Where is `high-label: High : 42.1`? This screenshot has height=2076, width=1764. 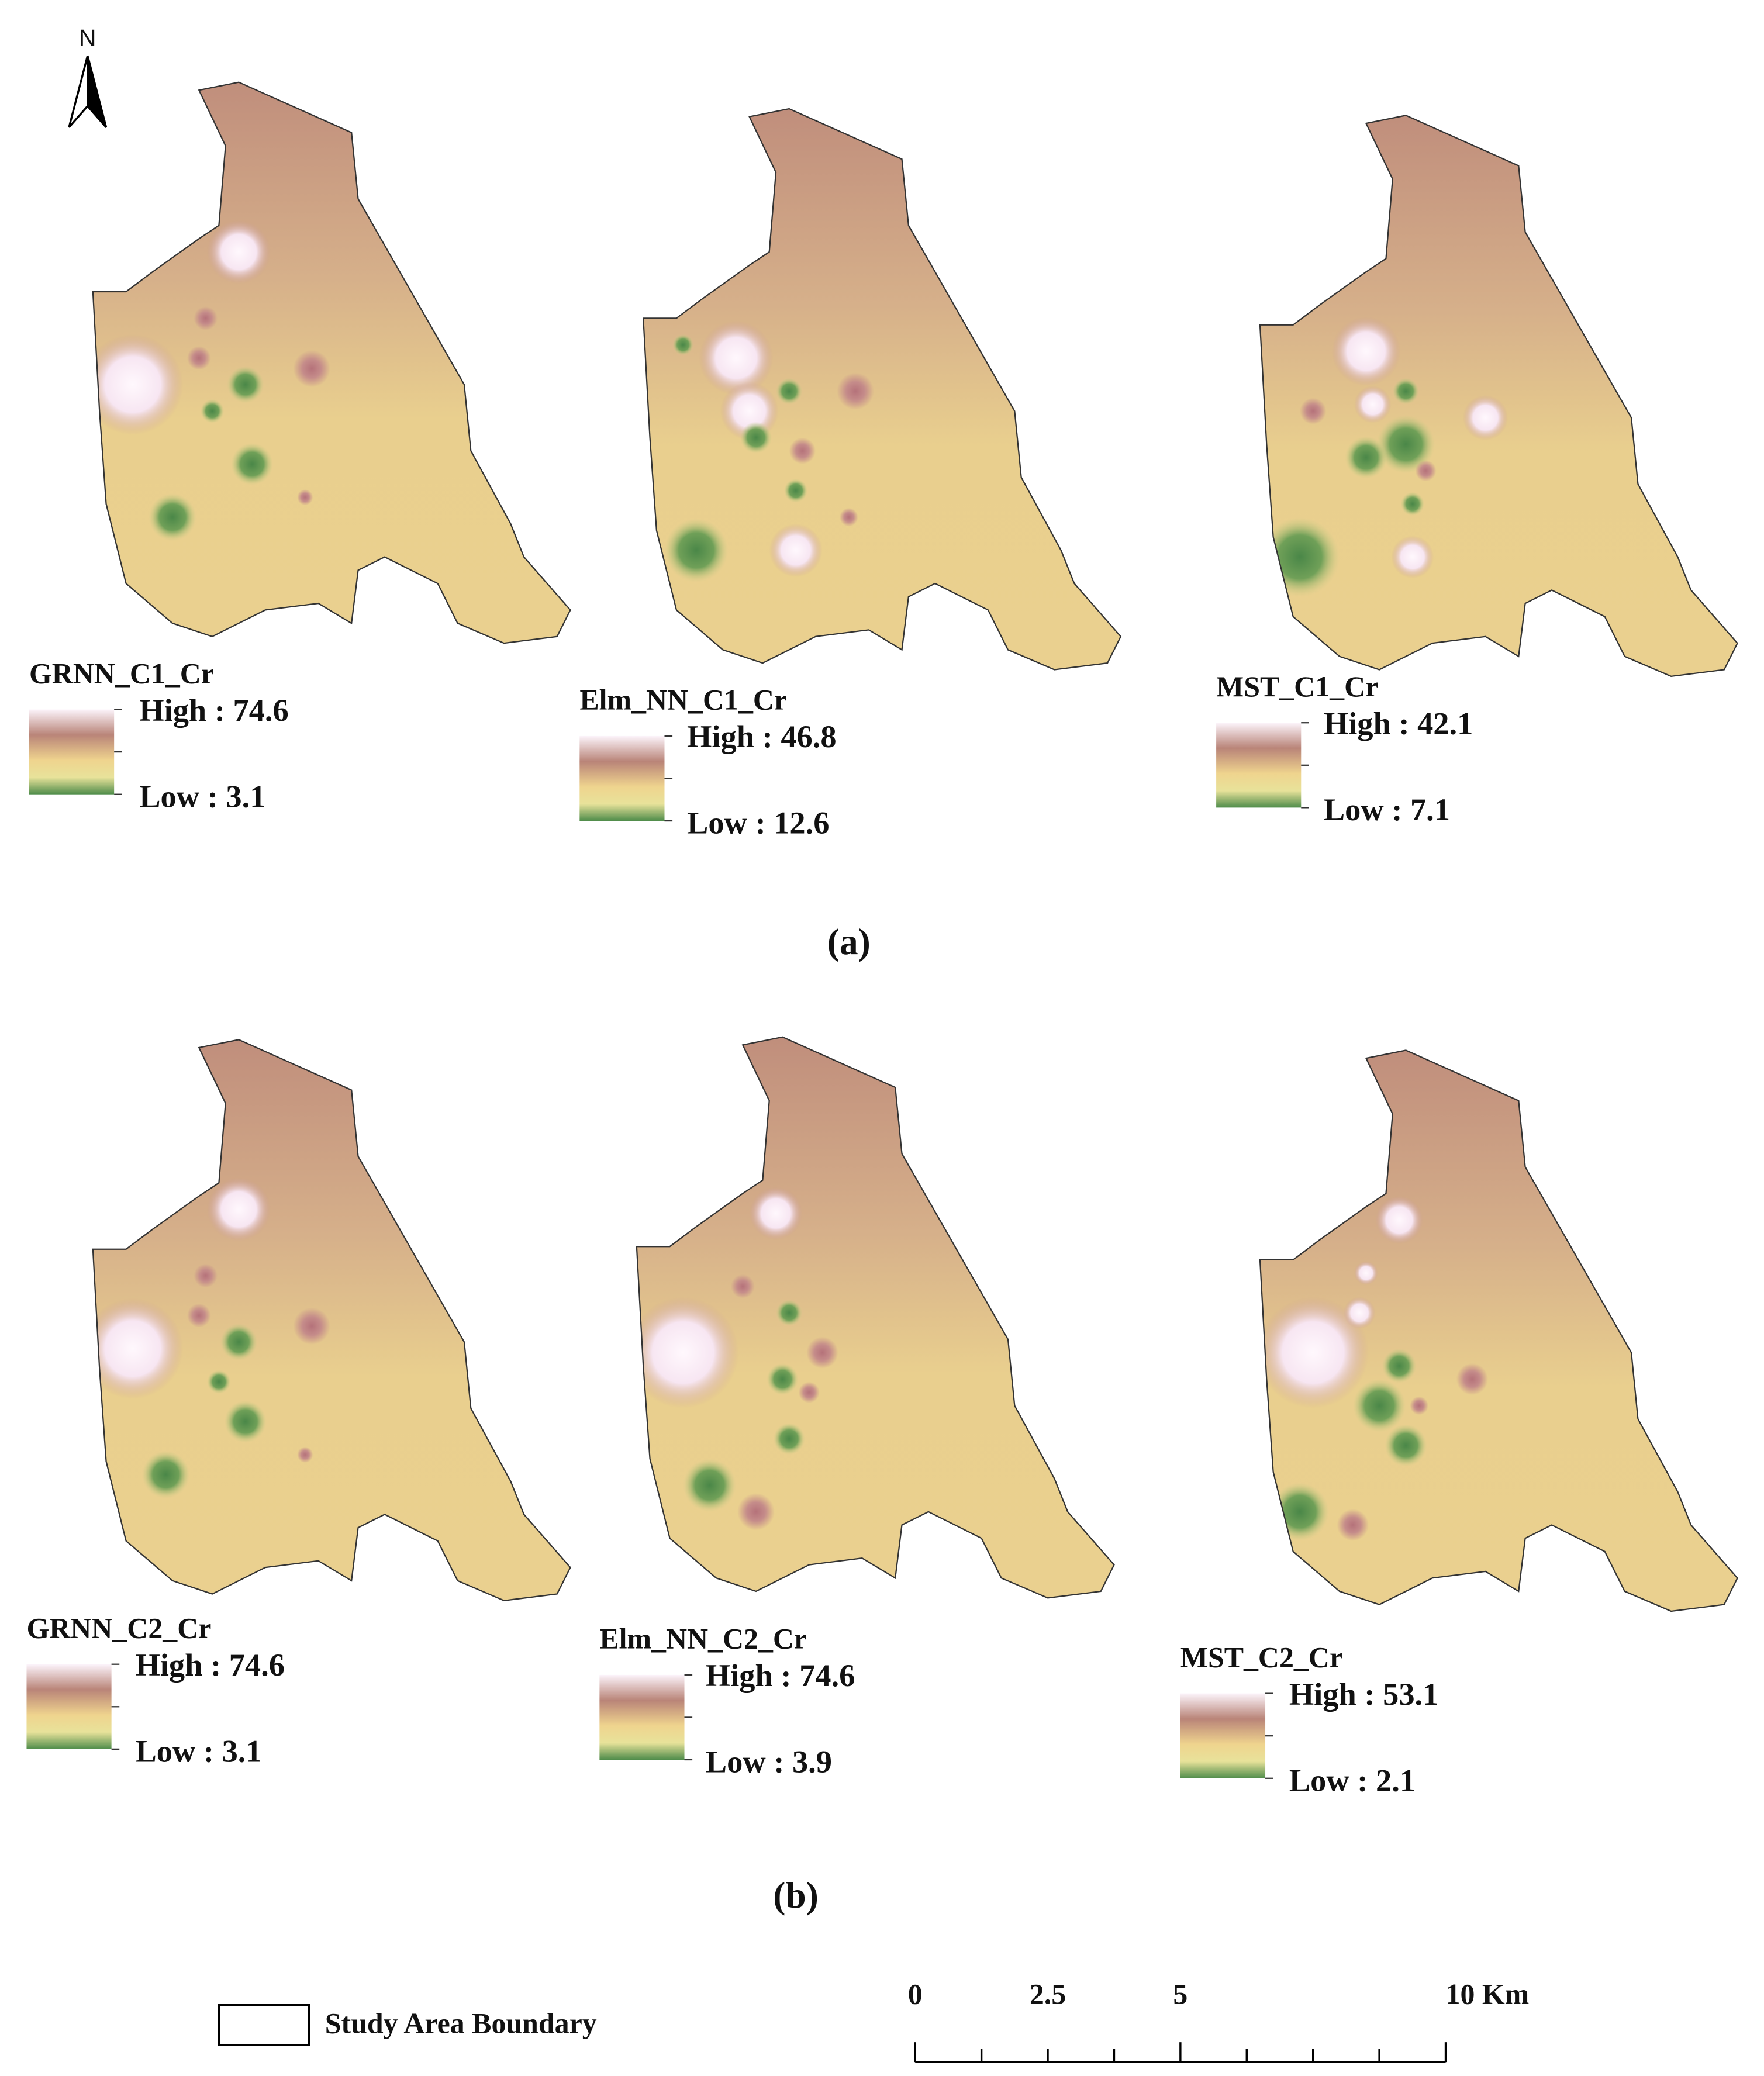
high-label: High : 42.1 is located at coordinates (1398, 723).